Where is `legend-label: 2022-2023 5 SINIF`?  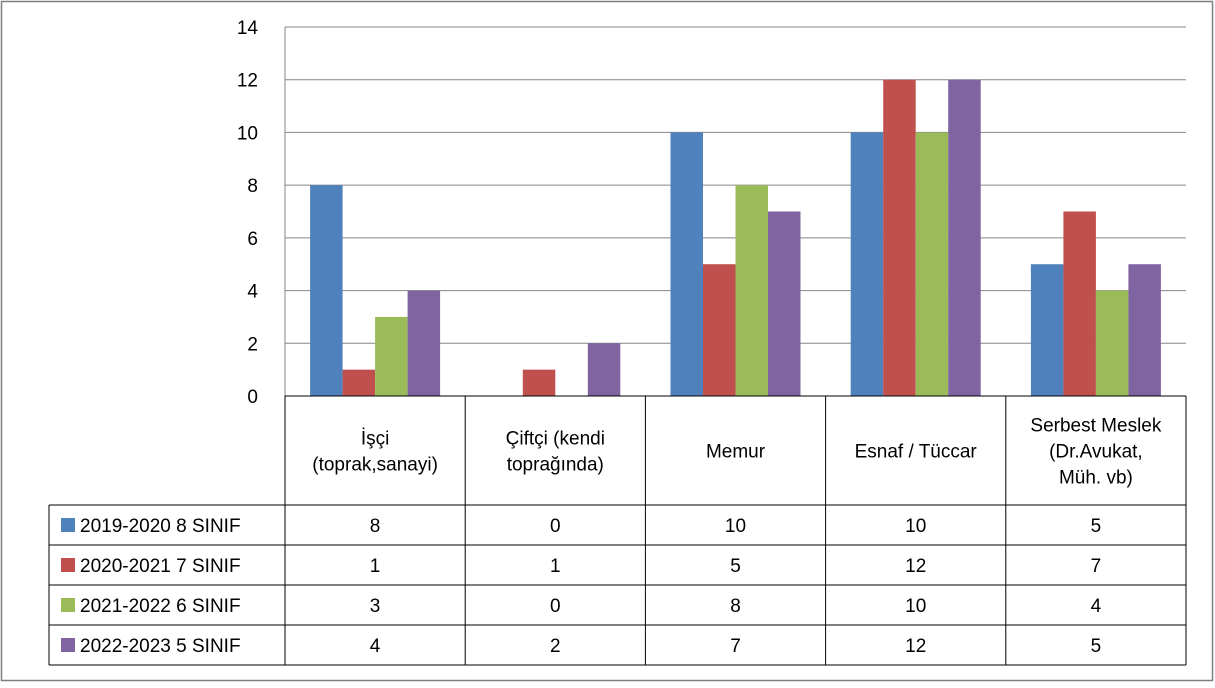
legend-label: 2022-2023 5 SINIF is located at coordinates (160, 646).